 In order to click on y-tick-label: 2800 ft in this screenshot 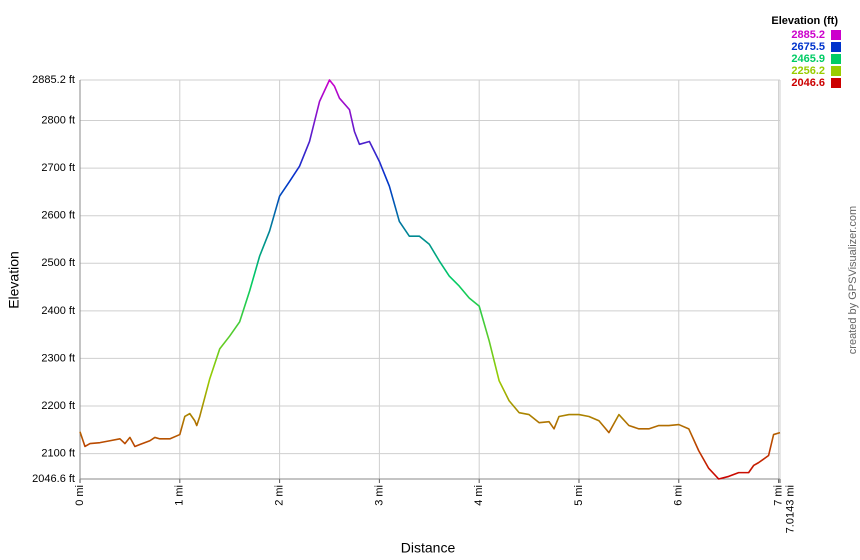, I will do `click(58, 120)`.